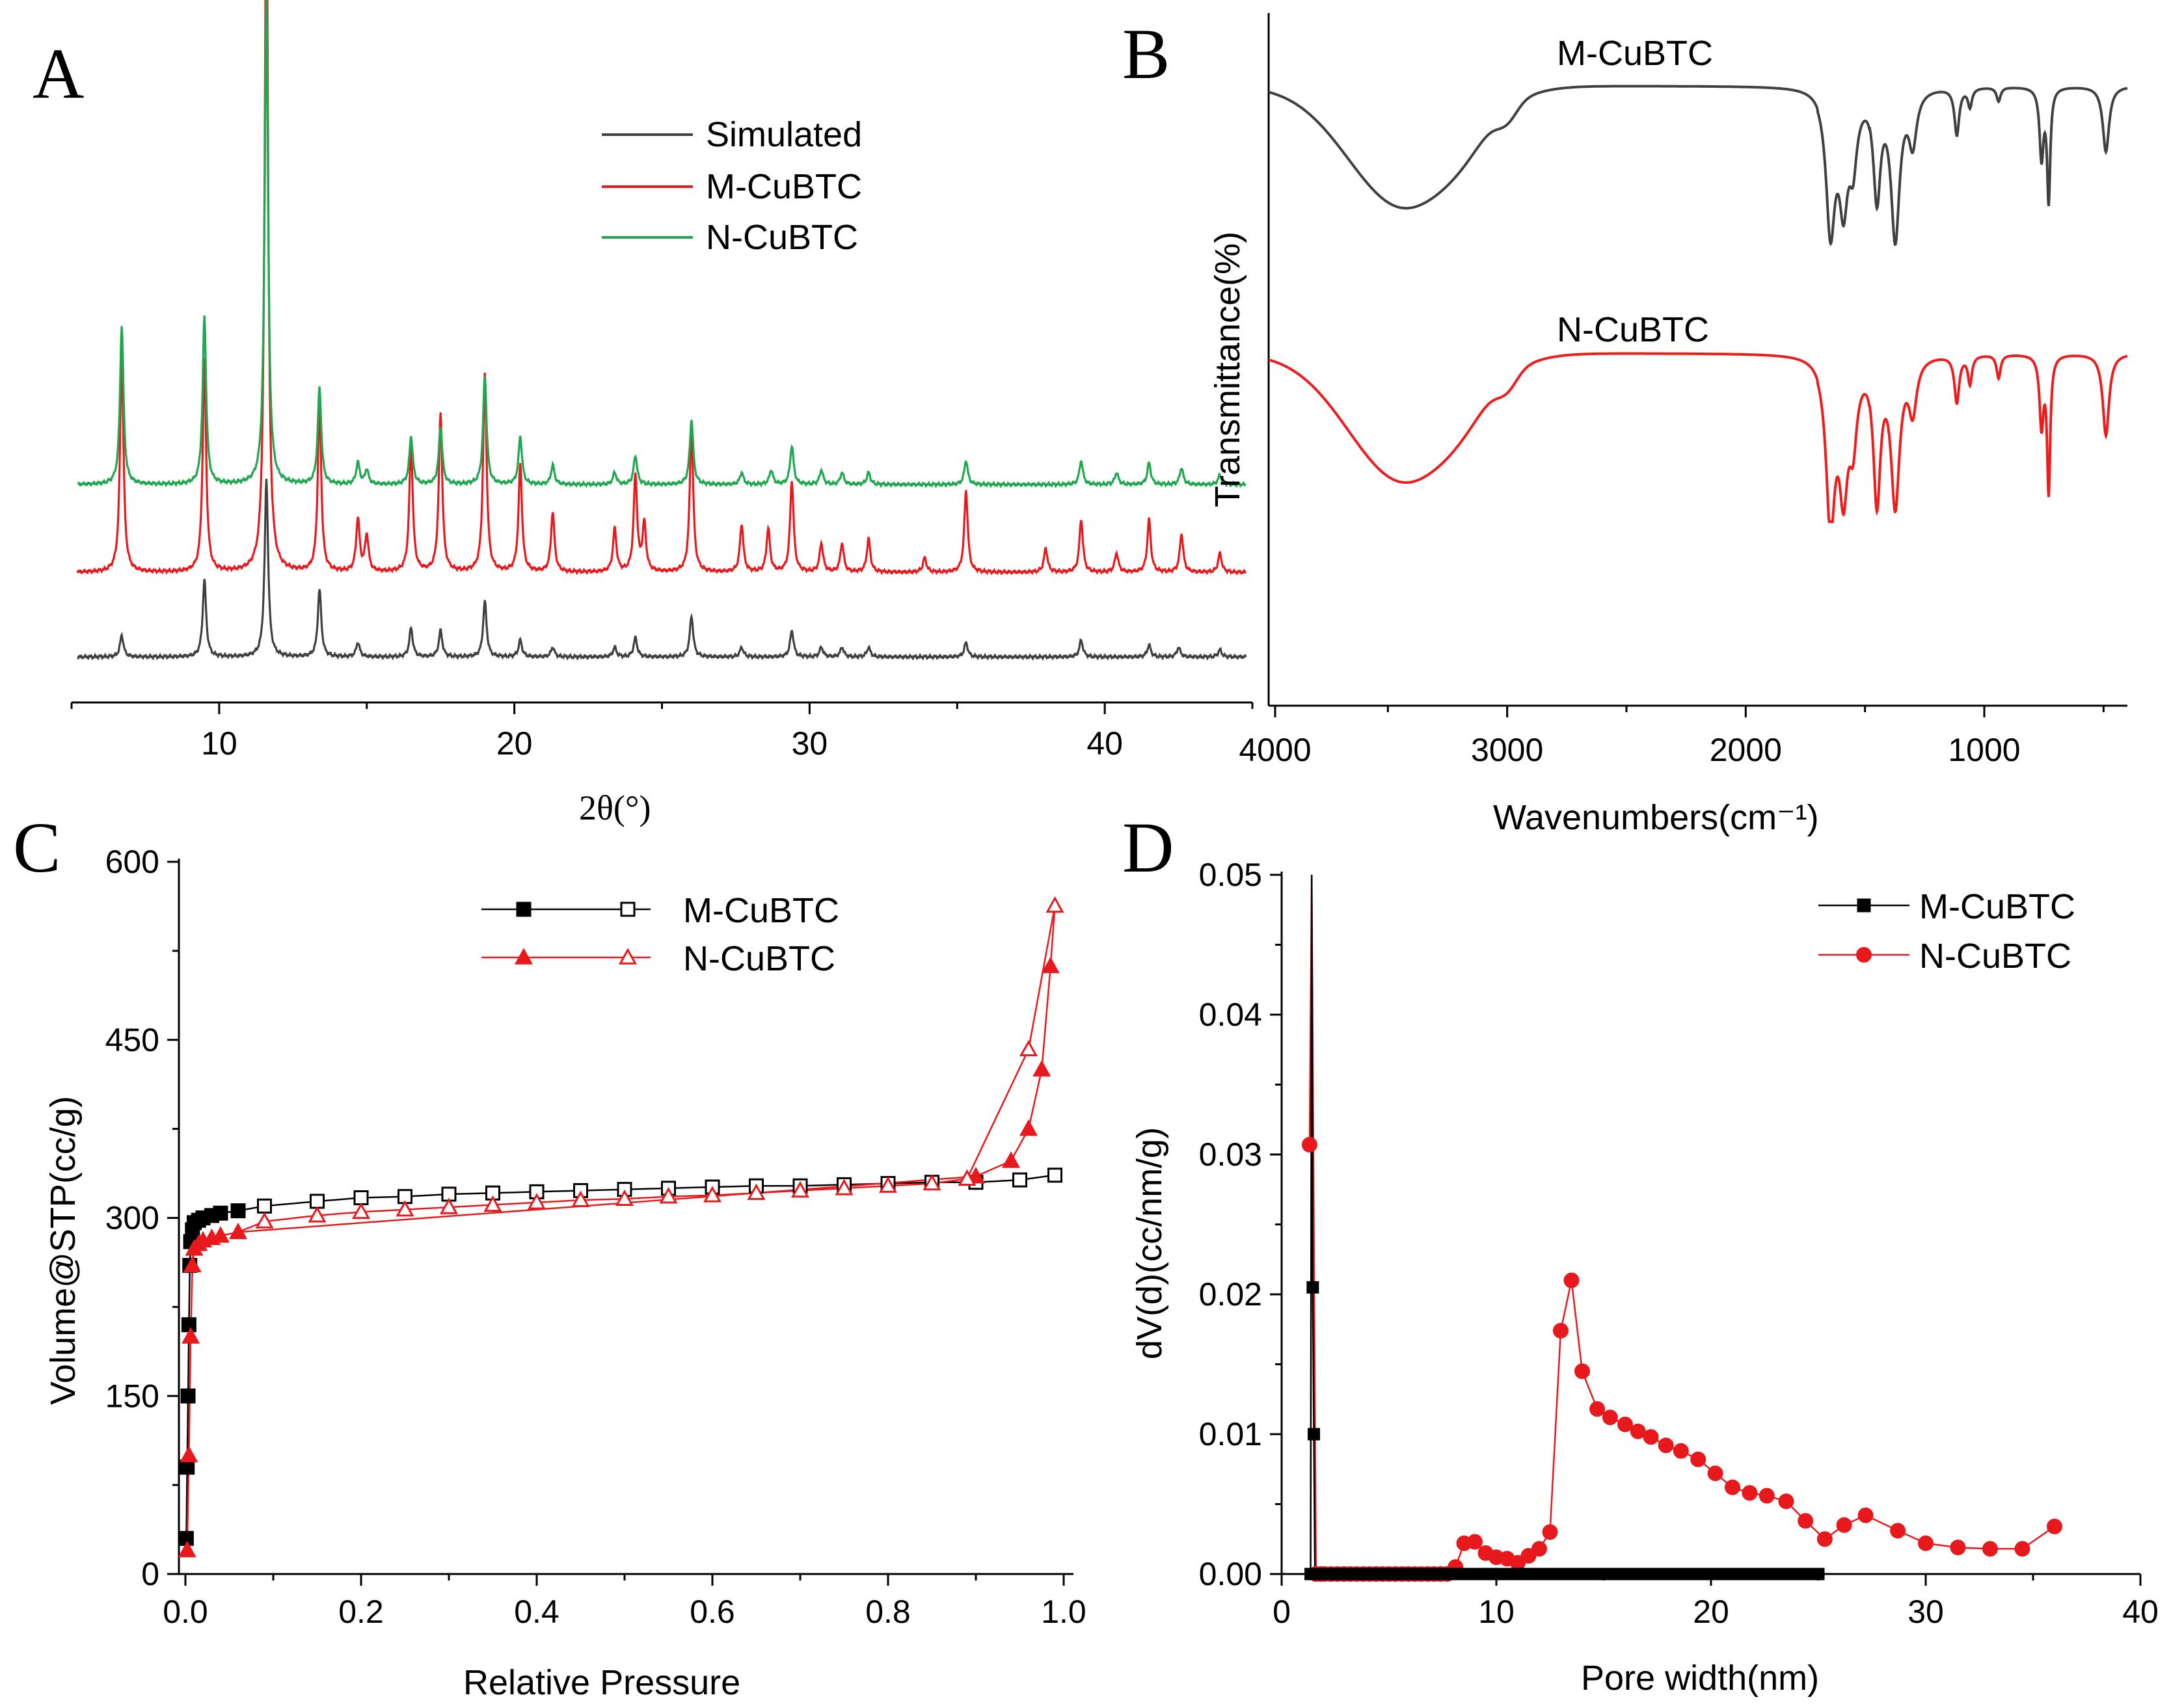 Image resolution: width=2184 pixels, height=1708 pixels. I want to click on panel-b-x-tick-label: 2000, so click(1746, 750).